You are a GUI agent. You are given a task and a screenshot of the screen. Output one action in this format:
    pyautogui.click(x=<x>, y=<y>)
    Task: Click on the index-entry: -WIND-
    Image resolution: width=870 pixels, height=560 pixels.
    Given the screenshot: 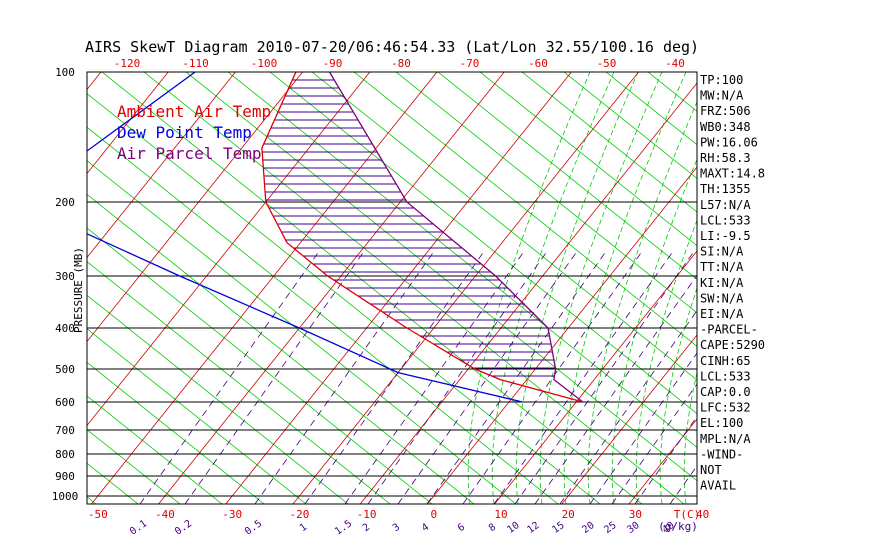 What is the action you would take?
    pyautogui.click(x=721, y=454)
    